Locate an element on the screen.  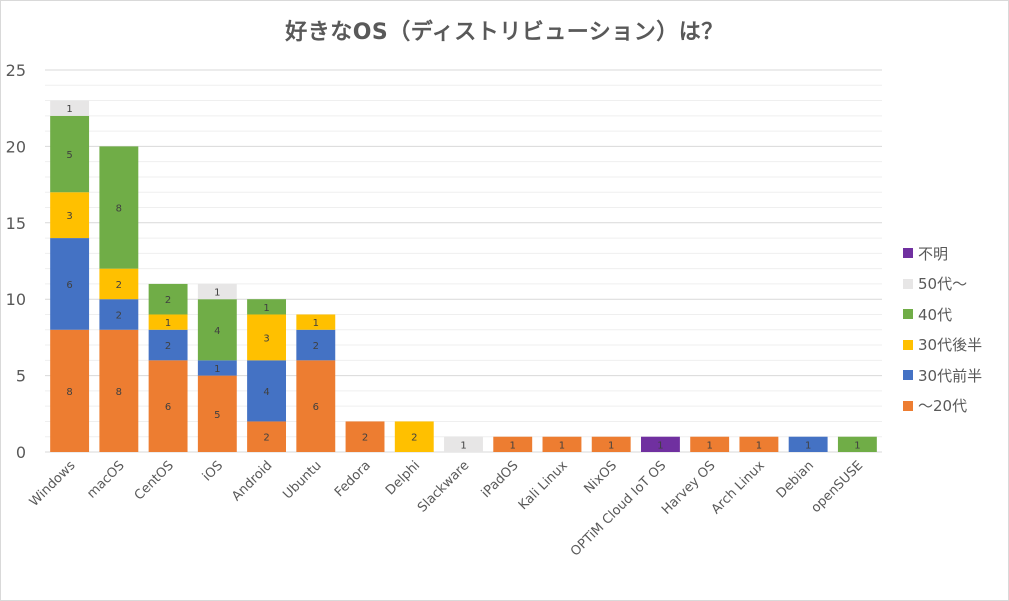
legend-label: 不明 is located at coordinates (933, 253).